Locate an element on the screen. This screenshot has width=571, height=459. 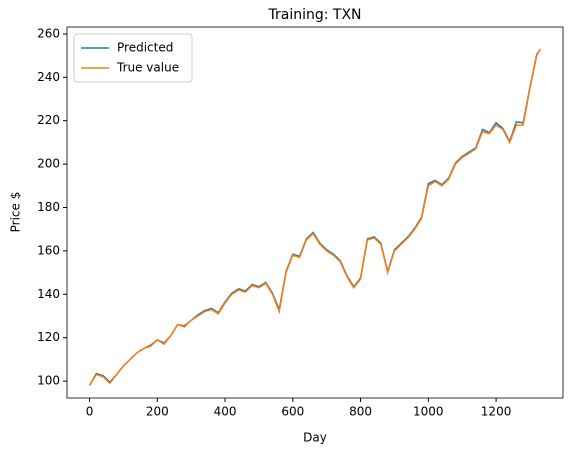
x-tick-label: 1000 is located at coordinates (428, 412).